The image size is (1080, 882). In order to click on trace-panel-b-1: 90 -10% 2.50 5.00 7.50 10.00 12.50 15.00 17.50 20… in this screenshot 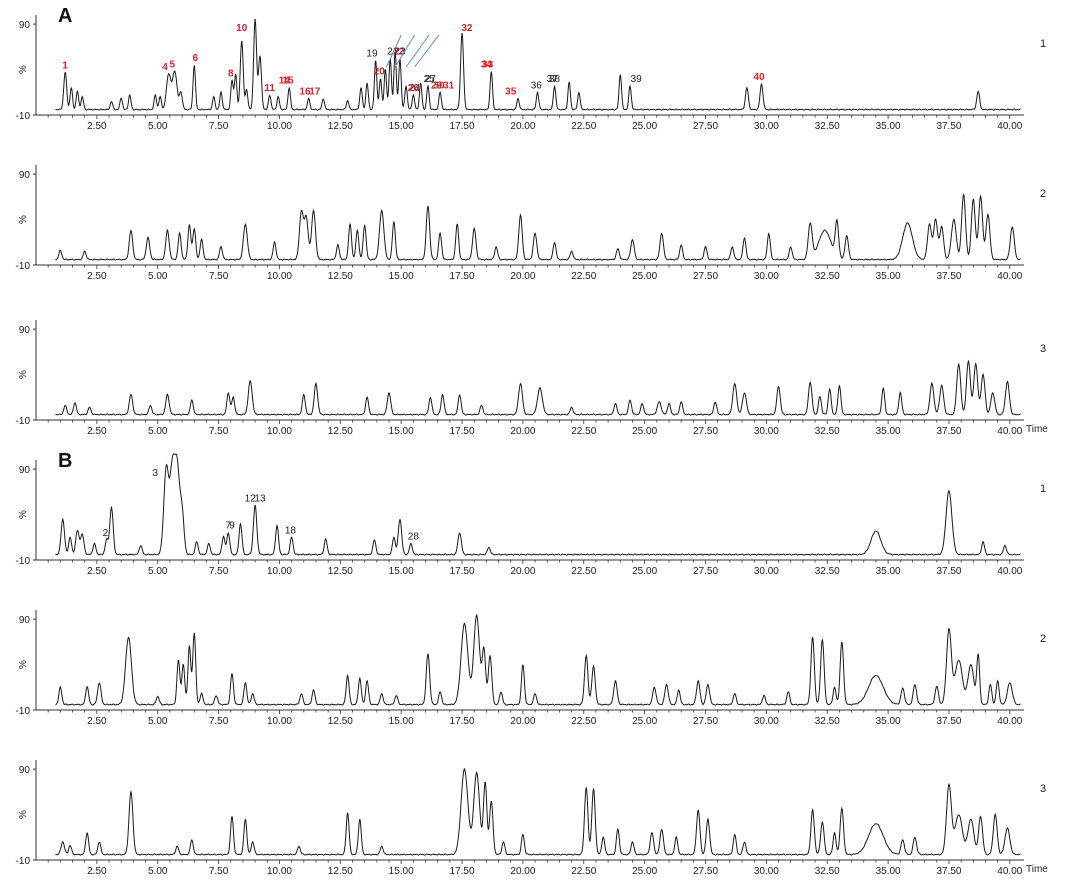, I will do `click(531, 515)`.